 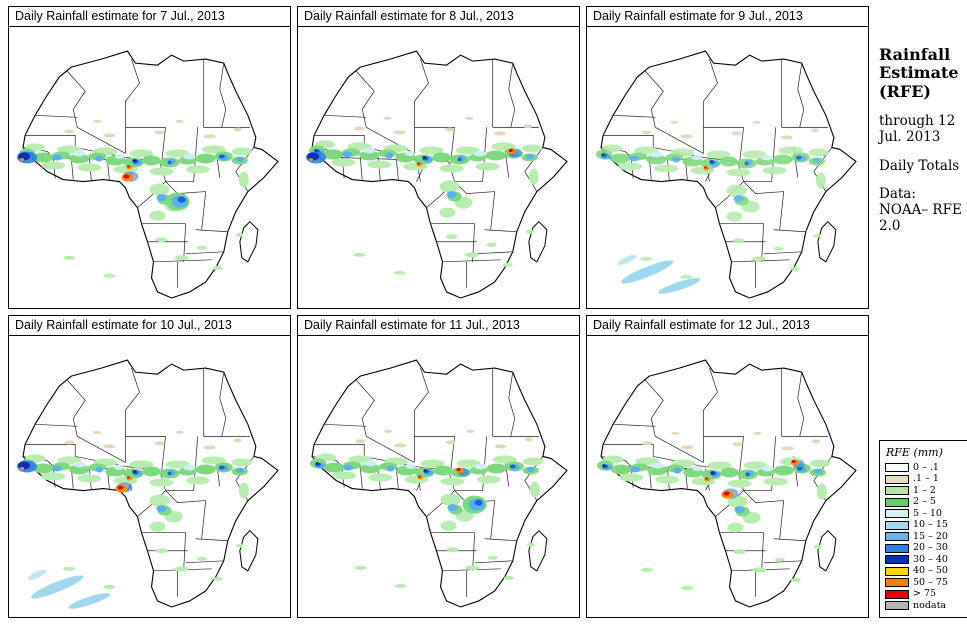 What do you see at coordinates (149, 16) in the screenshot?
I see `panel-title: Daily Rainfall estimate for 7 Jul., 2013` at bounding box center [149, 16].